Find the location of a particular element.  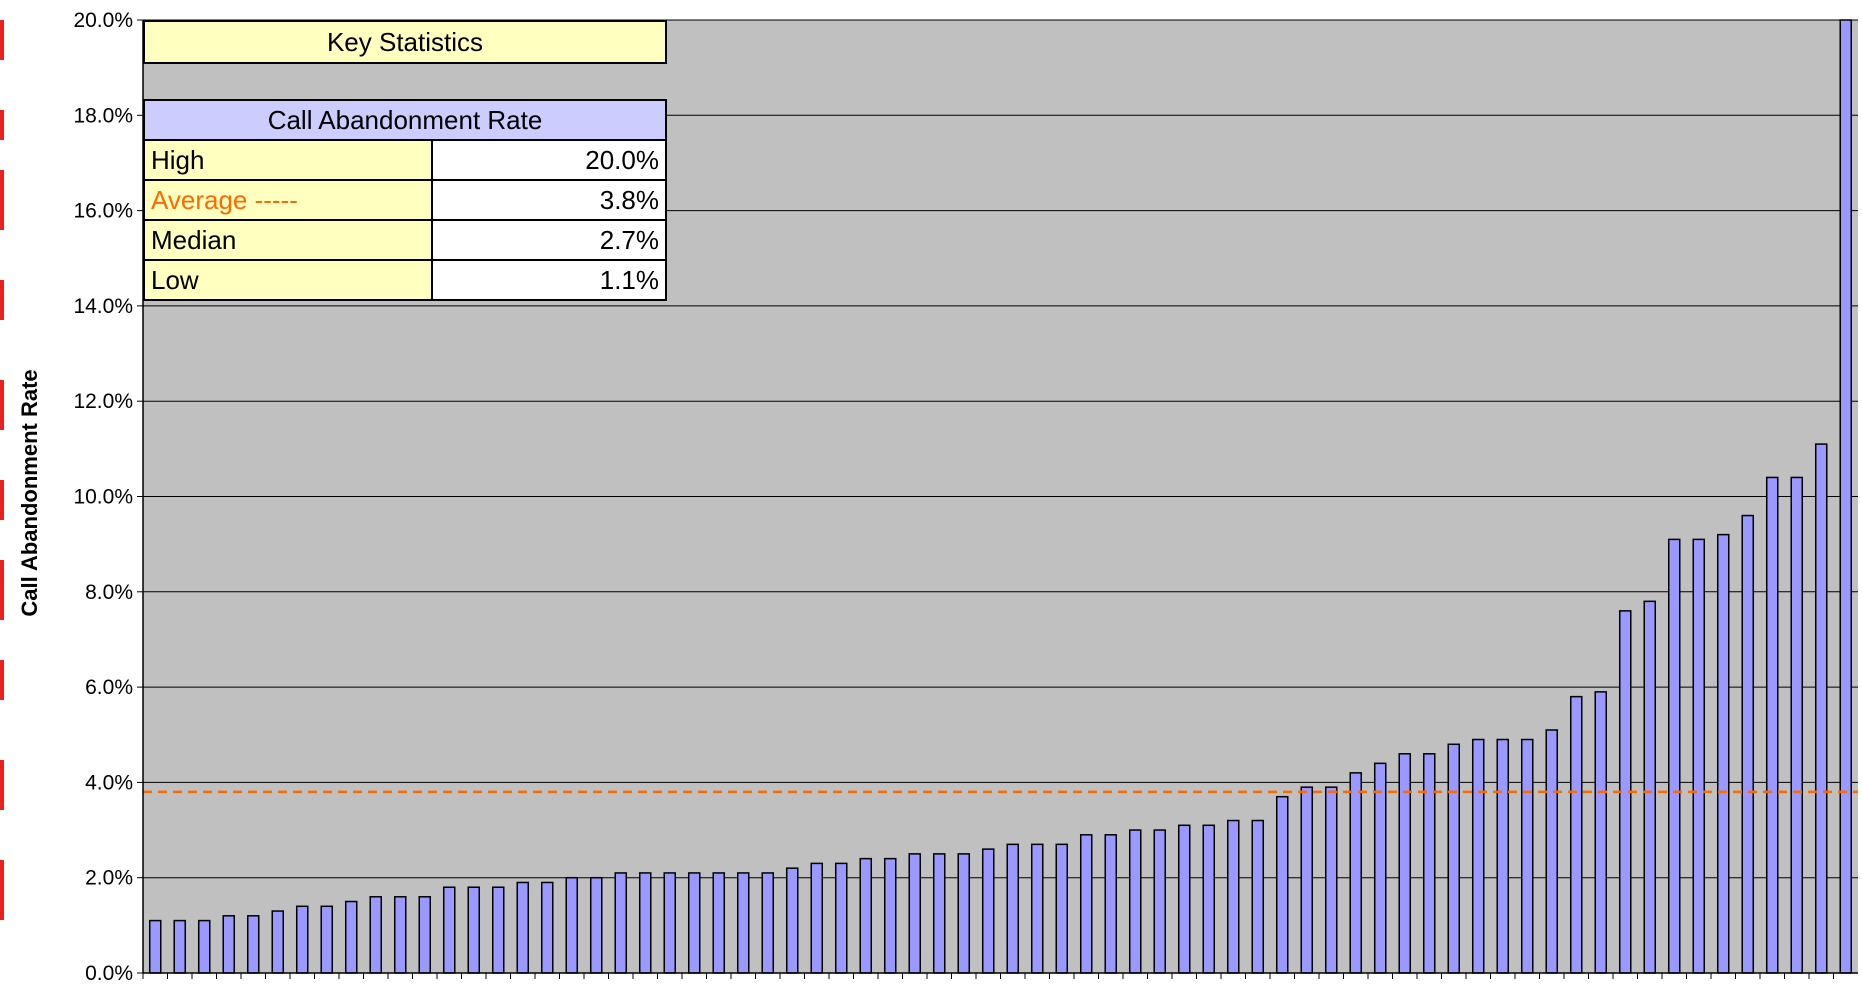

stat-value: 3.8% is located at coordinates (549, 200).